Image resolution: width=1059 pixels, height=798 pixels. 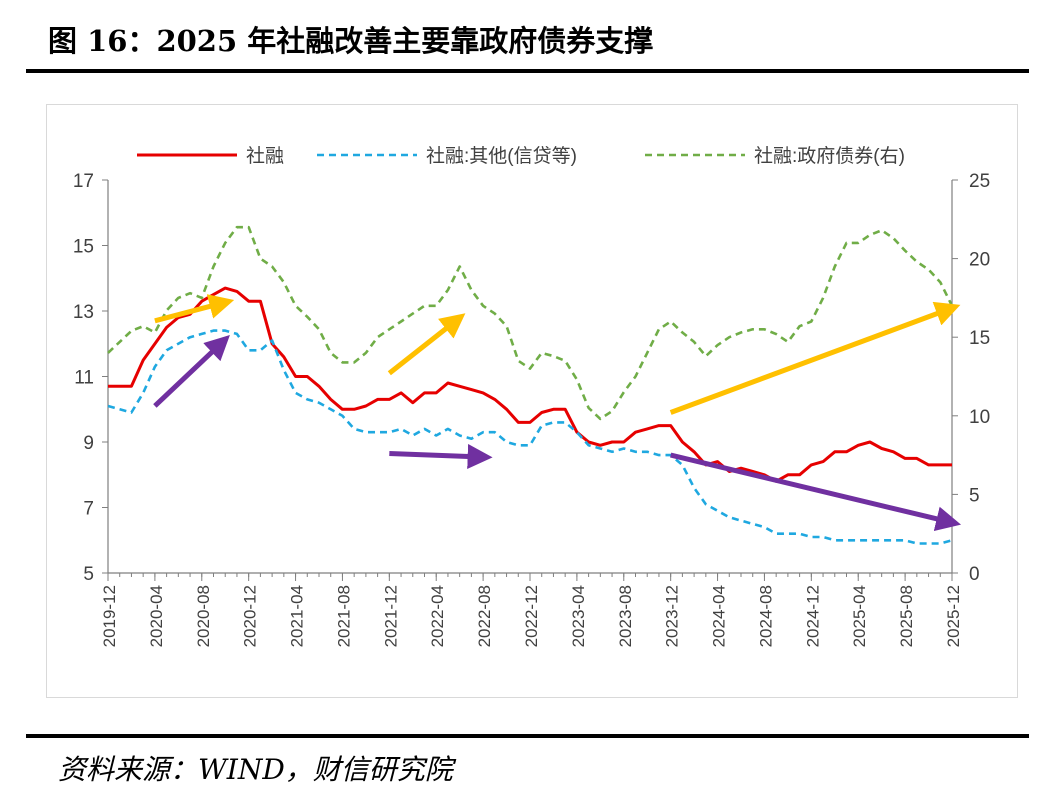 I want to click on right-tick-label: 5, so click(x=974, y=495).